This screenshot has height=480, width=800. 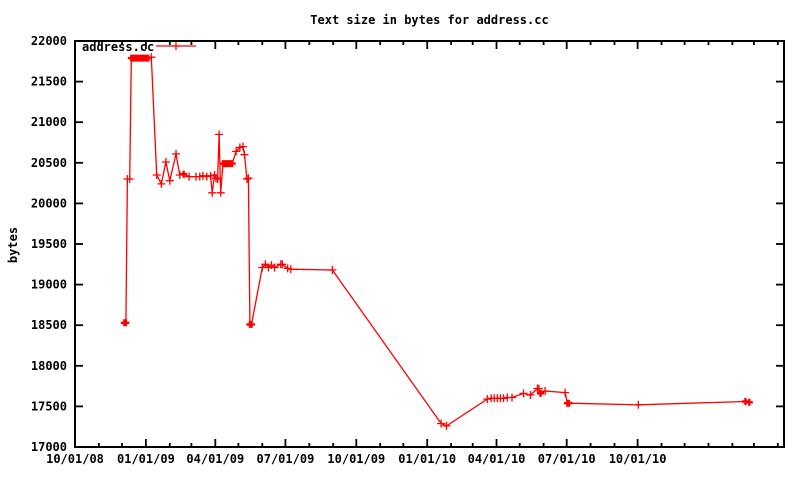 I want to click on svg-text: 17000, so click(x=49, y=447).